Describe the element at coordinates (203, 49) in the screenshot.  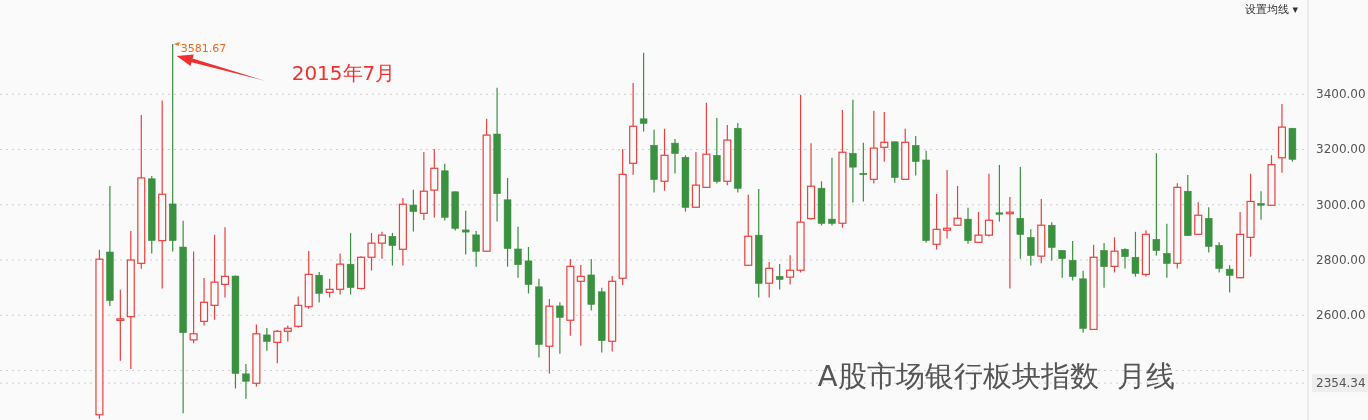
I see `annotation: 3581.67` at that location.